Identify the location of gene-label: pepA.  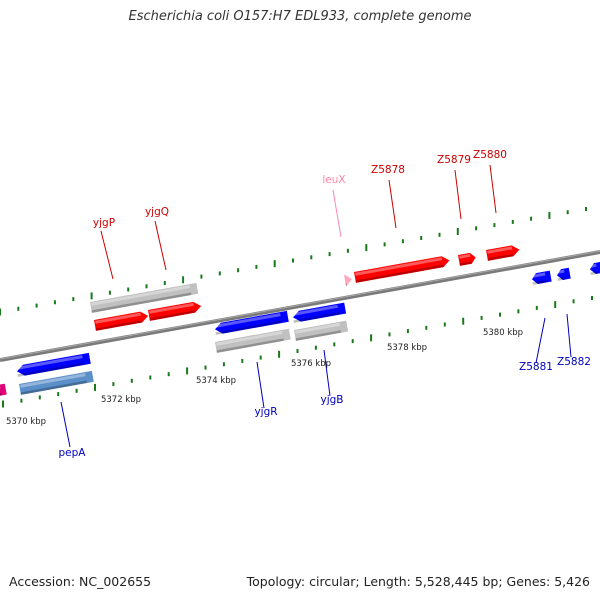
(73, 453).